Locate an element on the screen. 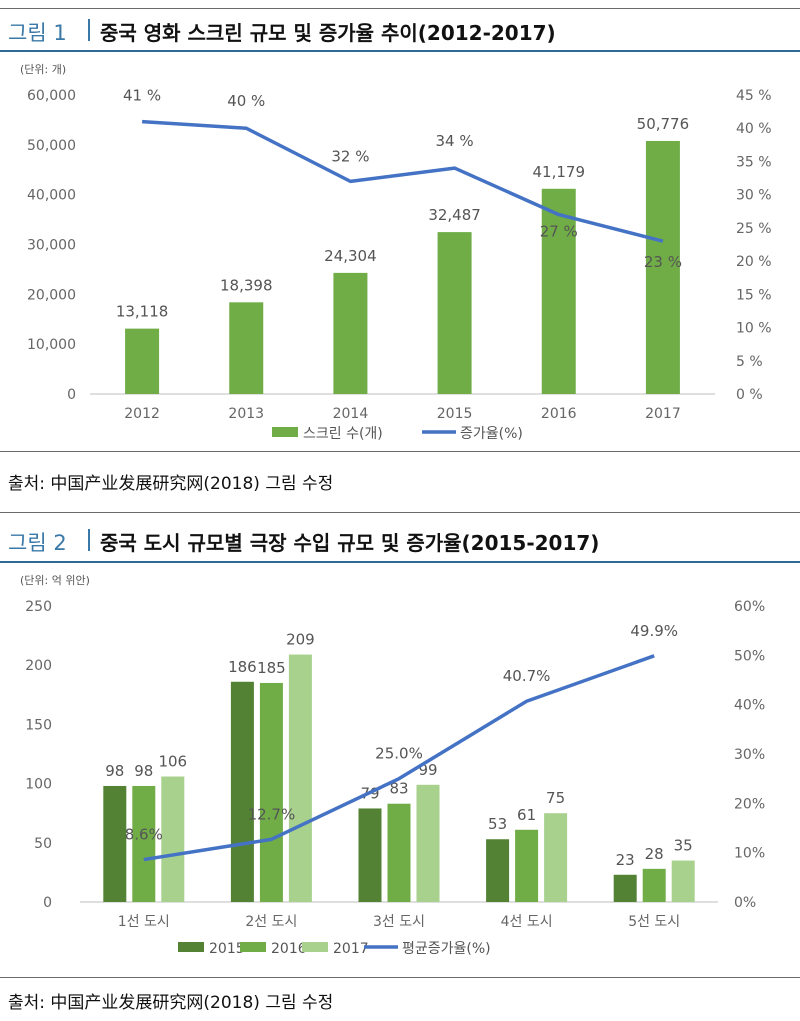 The height and width of the screenshot is (1021, 800). x-tick-label: 5선 도시 is located at coordinates (654, 922).